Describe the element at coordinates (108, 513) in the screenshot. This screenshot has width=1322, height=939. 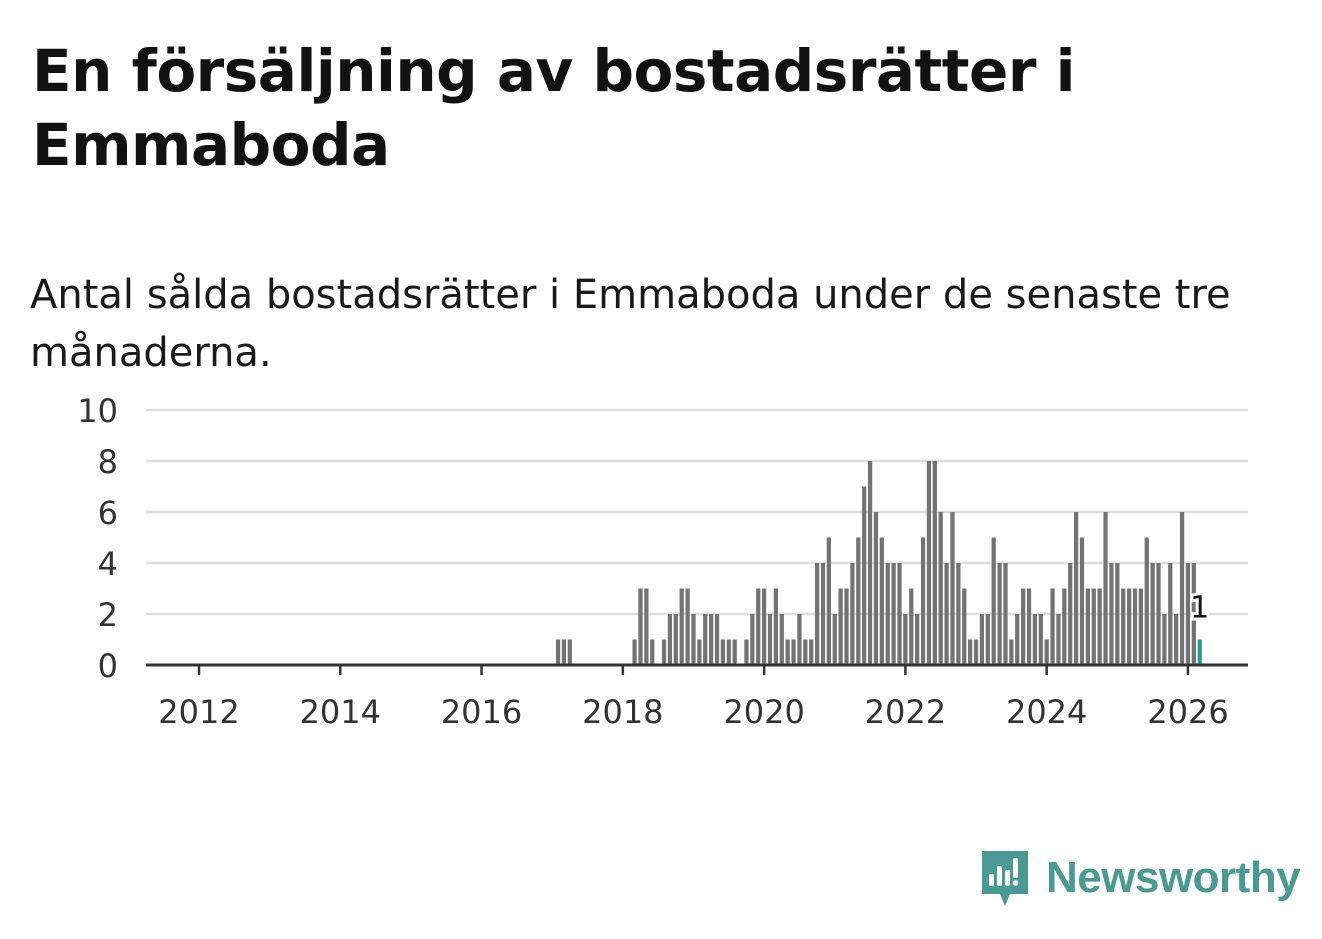
I see `y-tick-label: 6` at that location.